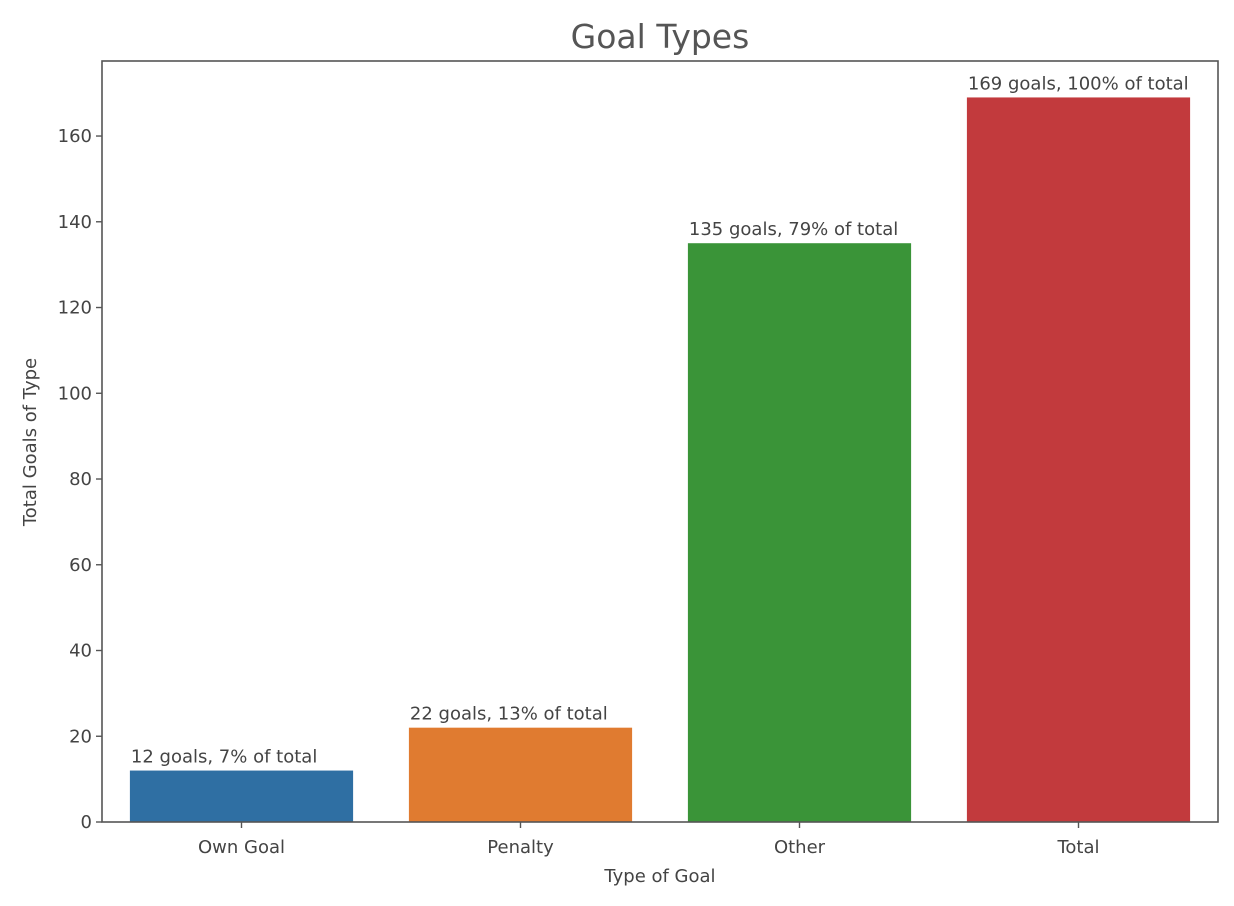 The height and width of the screenshot is (906, 1234). What do you see at coordinates (75, 393) in the screenshot?
I see `y-tick-label: 100` at bounding box center [75, 393].